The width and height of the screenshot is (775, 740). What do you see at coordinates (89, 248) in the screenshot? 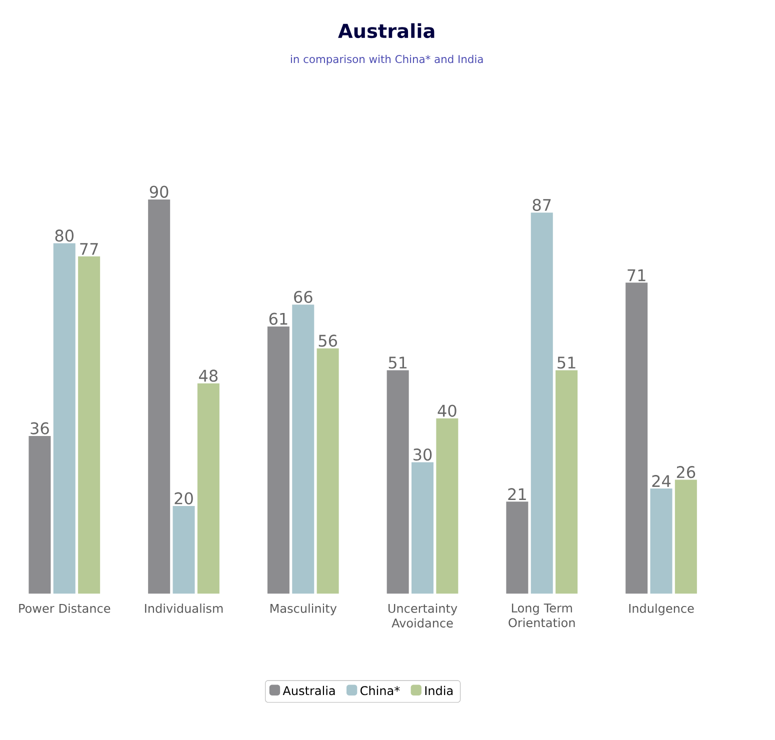
I see `data-label: 77` at bounding box center [89, 248].